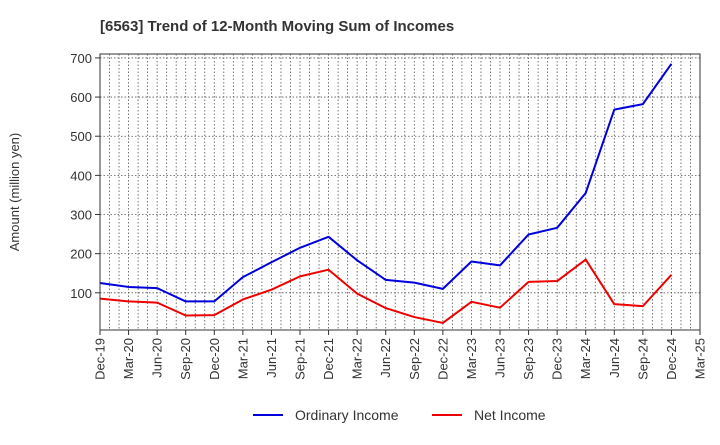  I want to click on x-tick-label: Jun-24, so click(614, 358).